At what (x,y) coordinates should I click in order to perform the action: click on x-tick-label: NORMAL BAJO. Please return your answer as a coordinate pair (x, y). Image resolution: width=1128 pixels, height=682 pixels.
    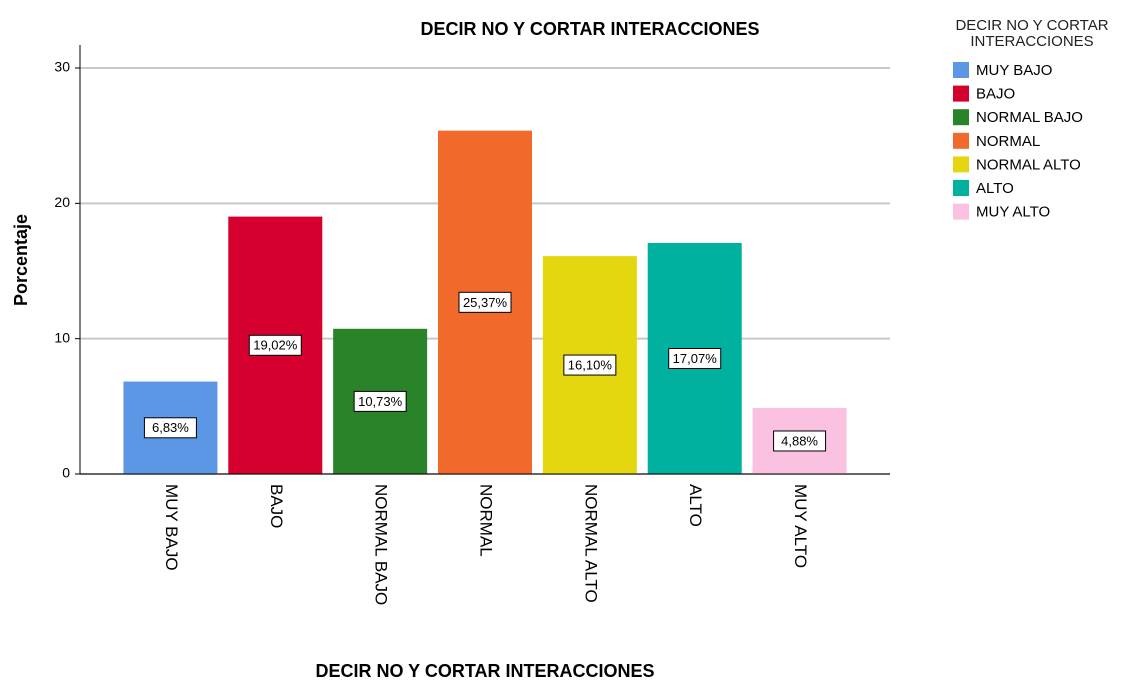
    Looking at the image, I should click on (381, 544).